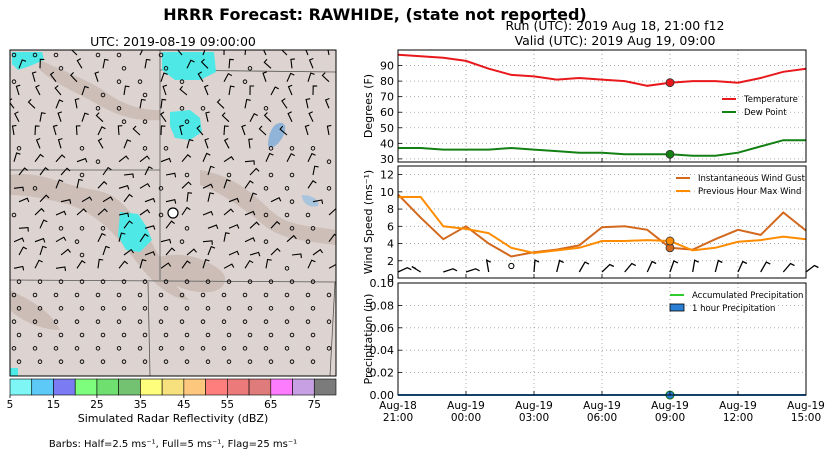 This screenshot has height=460, width=831. Describe the element at coordinates (602, 70) in the screenshot. I see `series-line-temperature` at that location.